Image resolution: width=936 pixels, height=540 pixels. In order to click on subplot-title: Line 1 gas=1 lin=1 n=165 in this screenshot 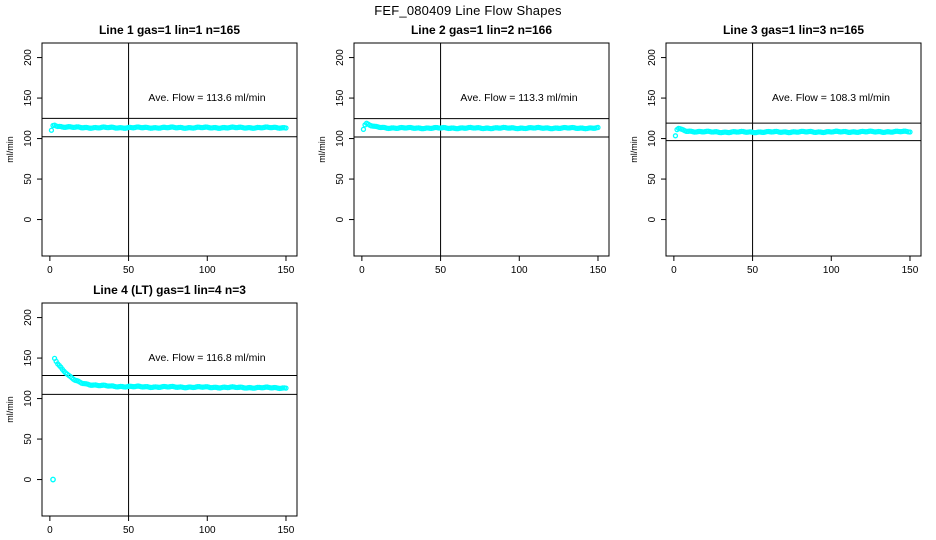, I will do `click(169, 30)`.